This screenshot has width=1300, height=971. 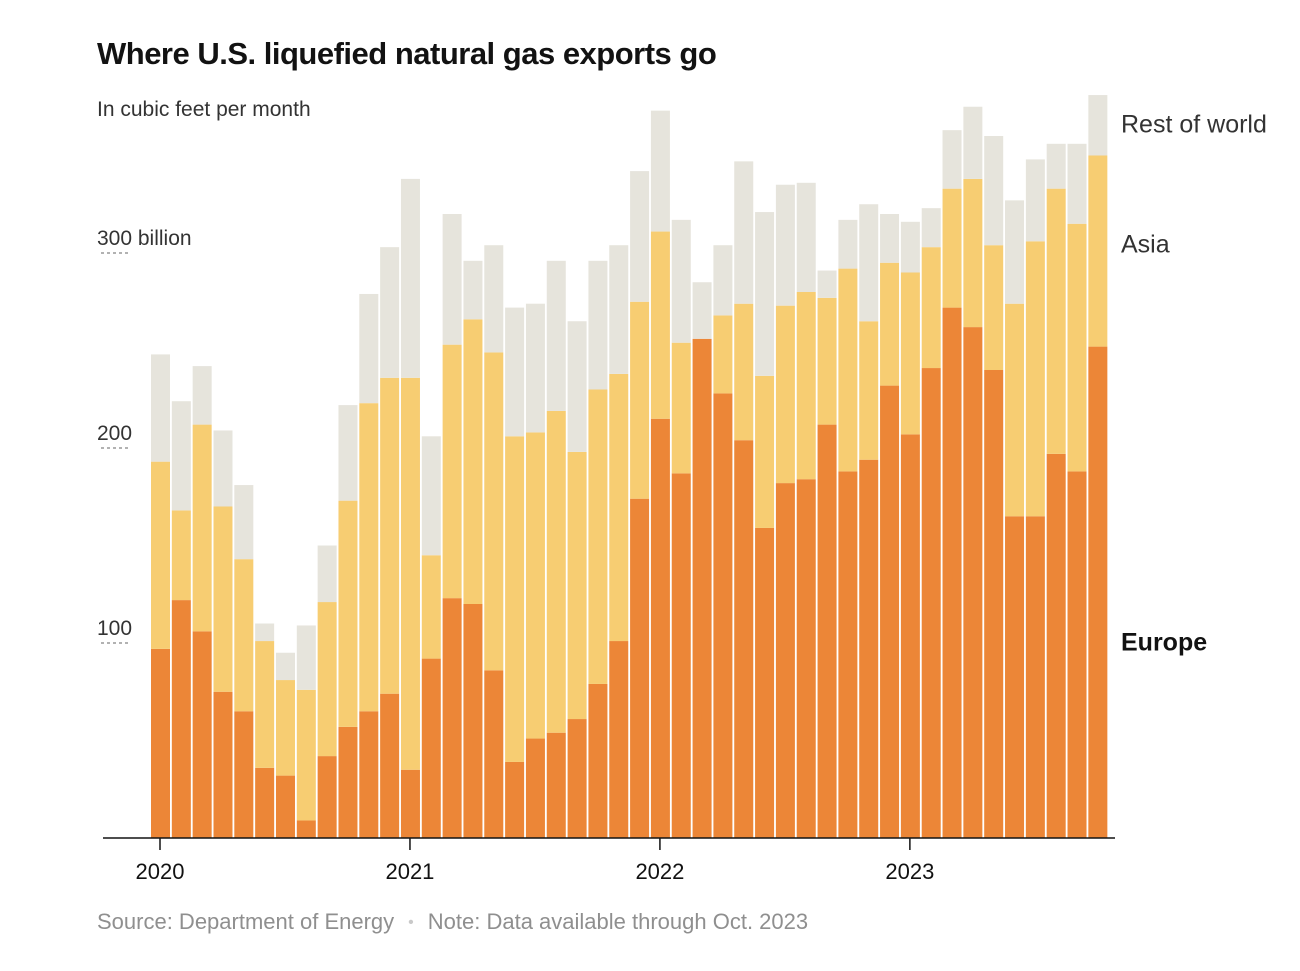 I want to click on x-tick-label-2023: 2023, so click(x=909, y=871).